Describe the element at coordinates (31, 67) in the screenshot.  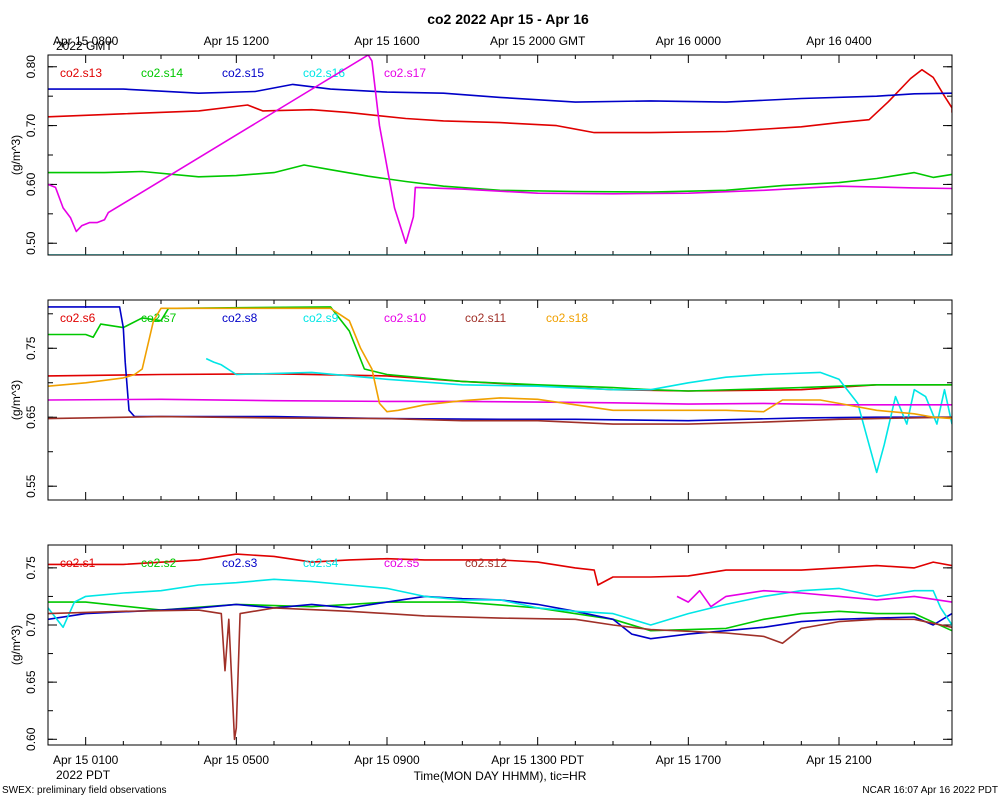
I see `y-tick-label: 0.80` at that location.